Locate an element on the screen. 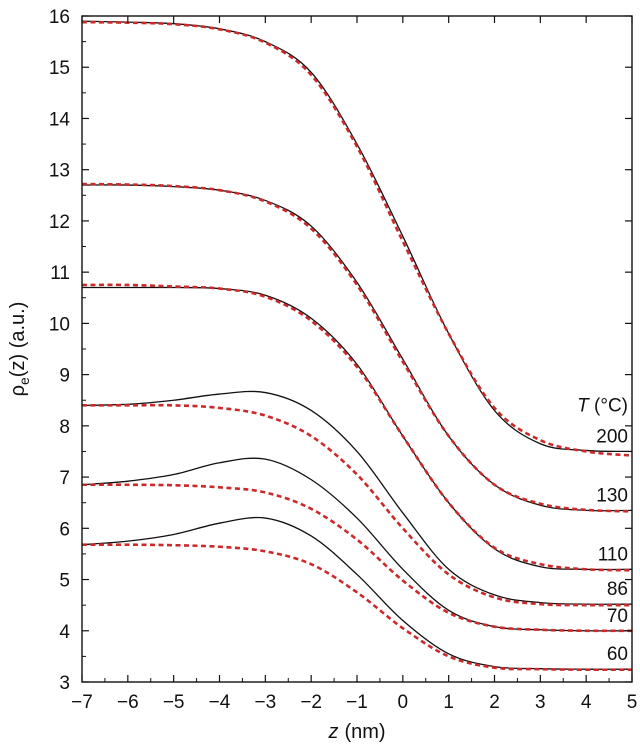  x-axis-unit: (nm) is located at coordinates (364, 732).